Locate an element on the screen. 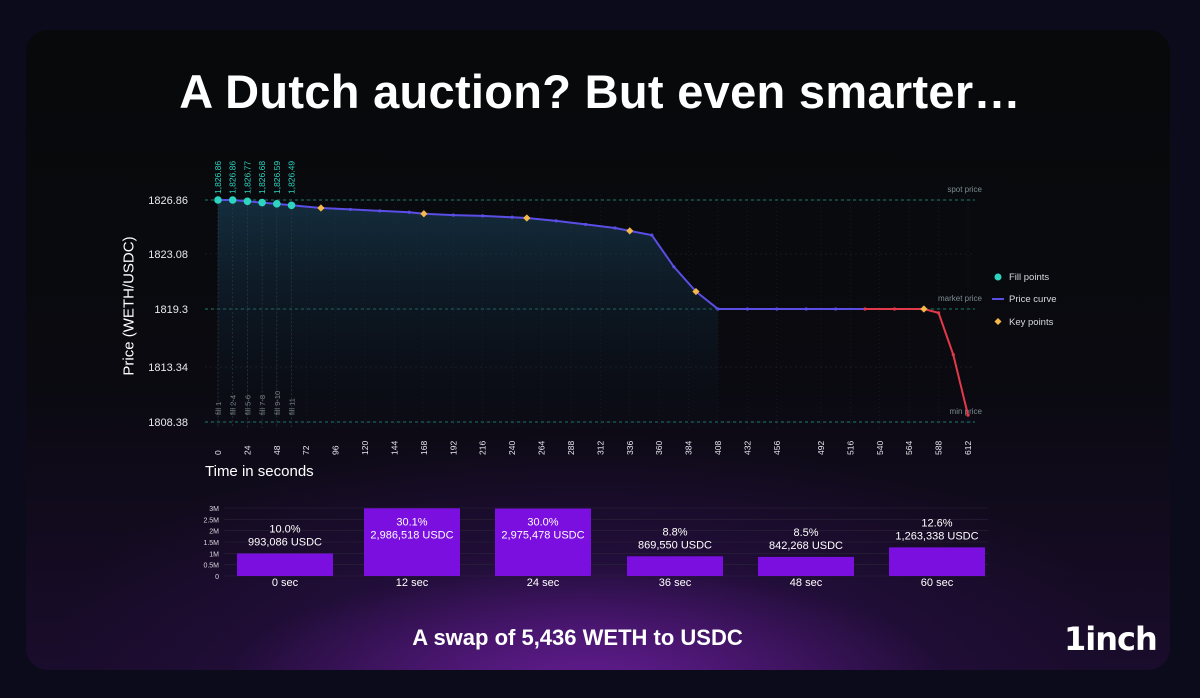  fill-point-index-label: fill 11 is located at coordinates (292, 406).